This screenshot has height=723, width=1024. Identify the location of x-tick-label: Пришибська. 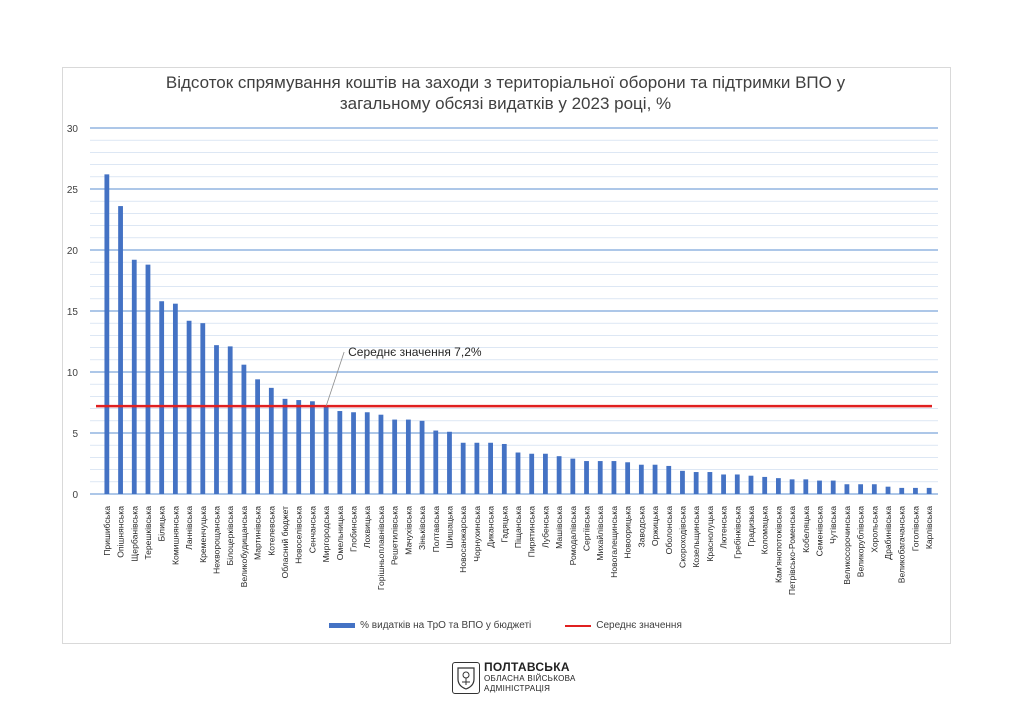
(107, 531).